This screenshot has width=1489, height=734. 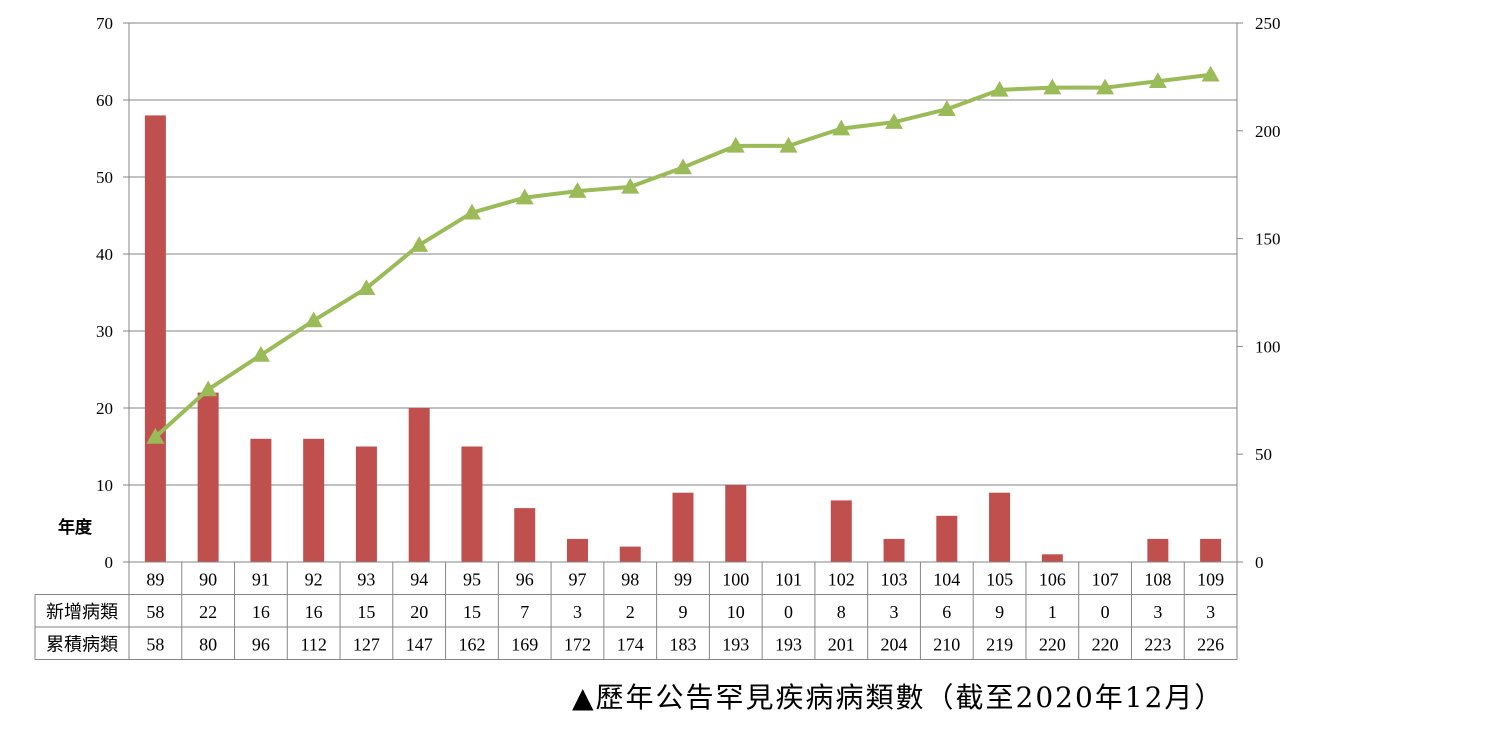 I want to click on table-row-label: 新增病類, so click(x=82, y=612).